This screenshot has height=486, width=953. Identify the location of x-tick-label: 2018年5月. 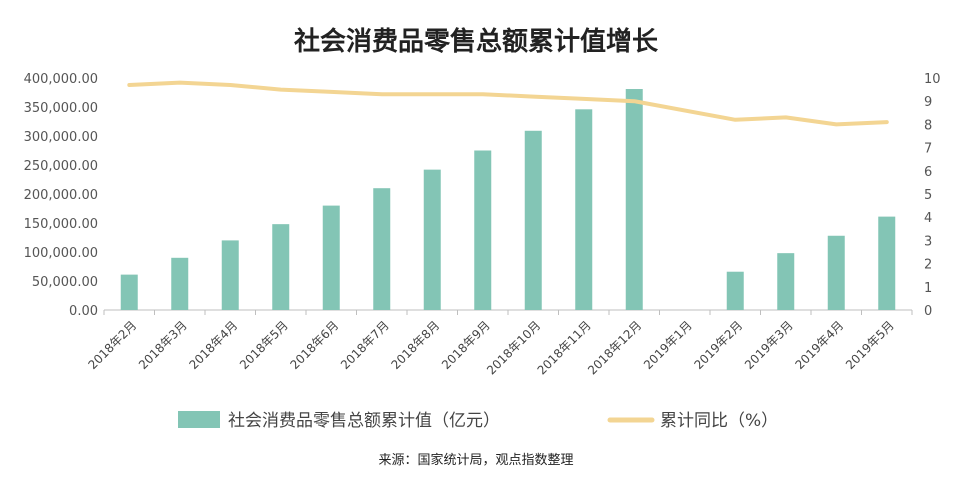
(264, 345).